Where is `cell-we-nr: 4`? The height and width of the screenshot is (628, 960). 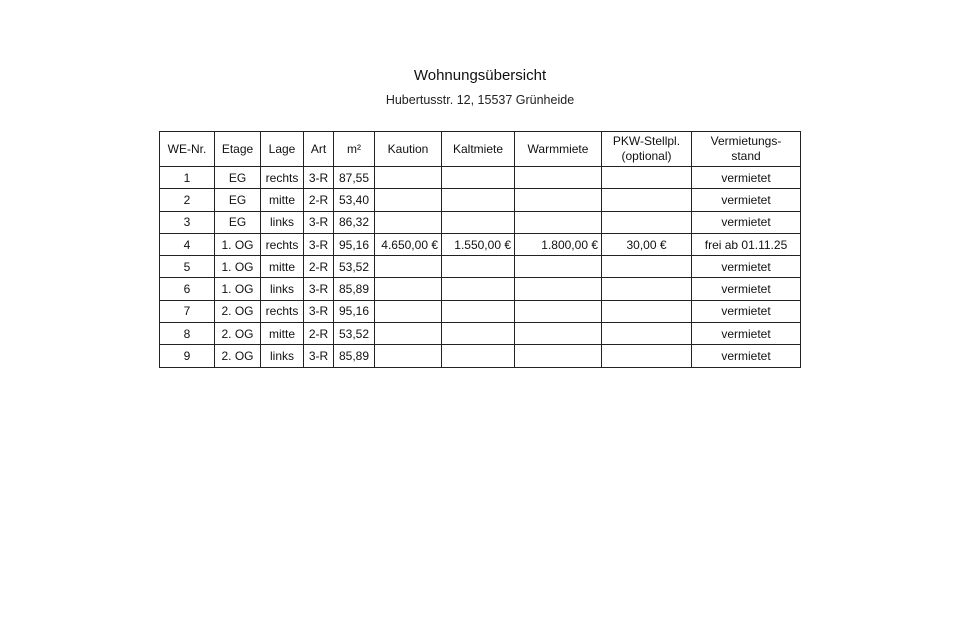 cell-we-nr: 4 is located at coordinates (187, 244).